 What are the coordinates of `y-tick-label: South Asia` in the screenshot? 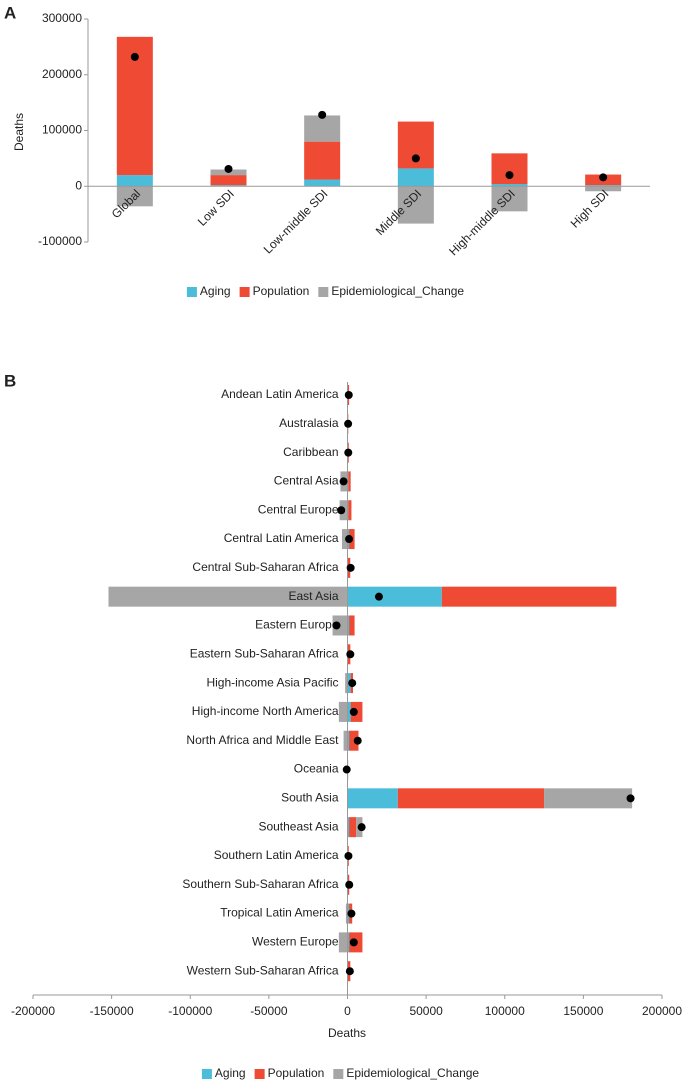 It's located at (310, 798).